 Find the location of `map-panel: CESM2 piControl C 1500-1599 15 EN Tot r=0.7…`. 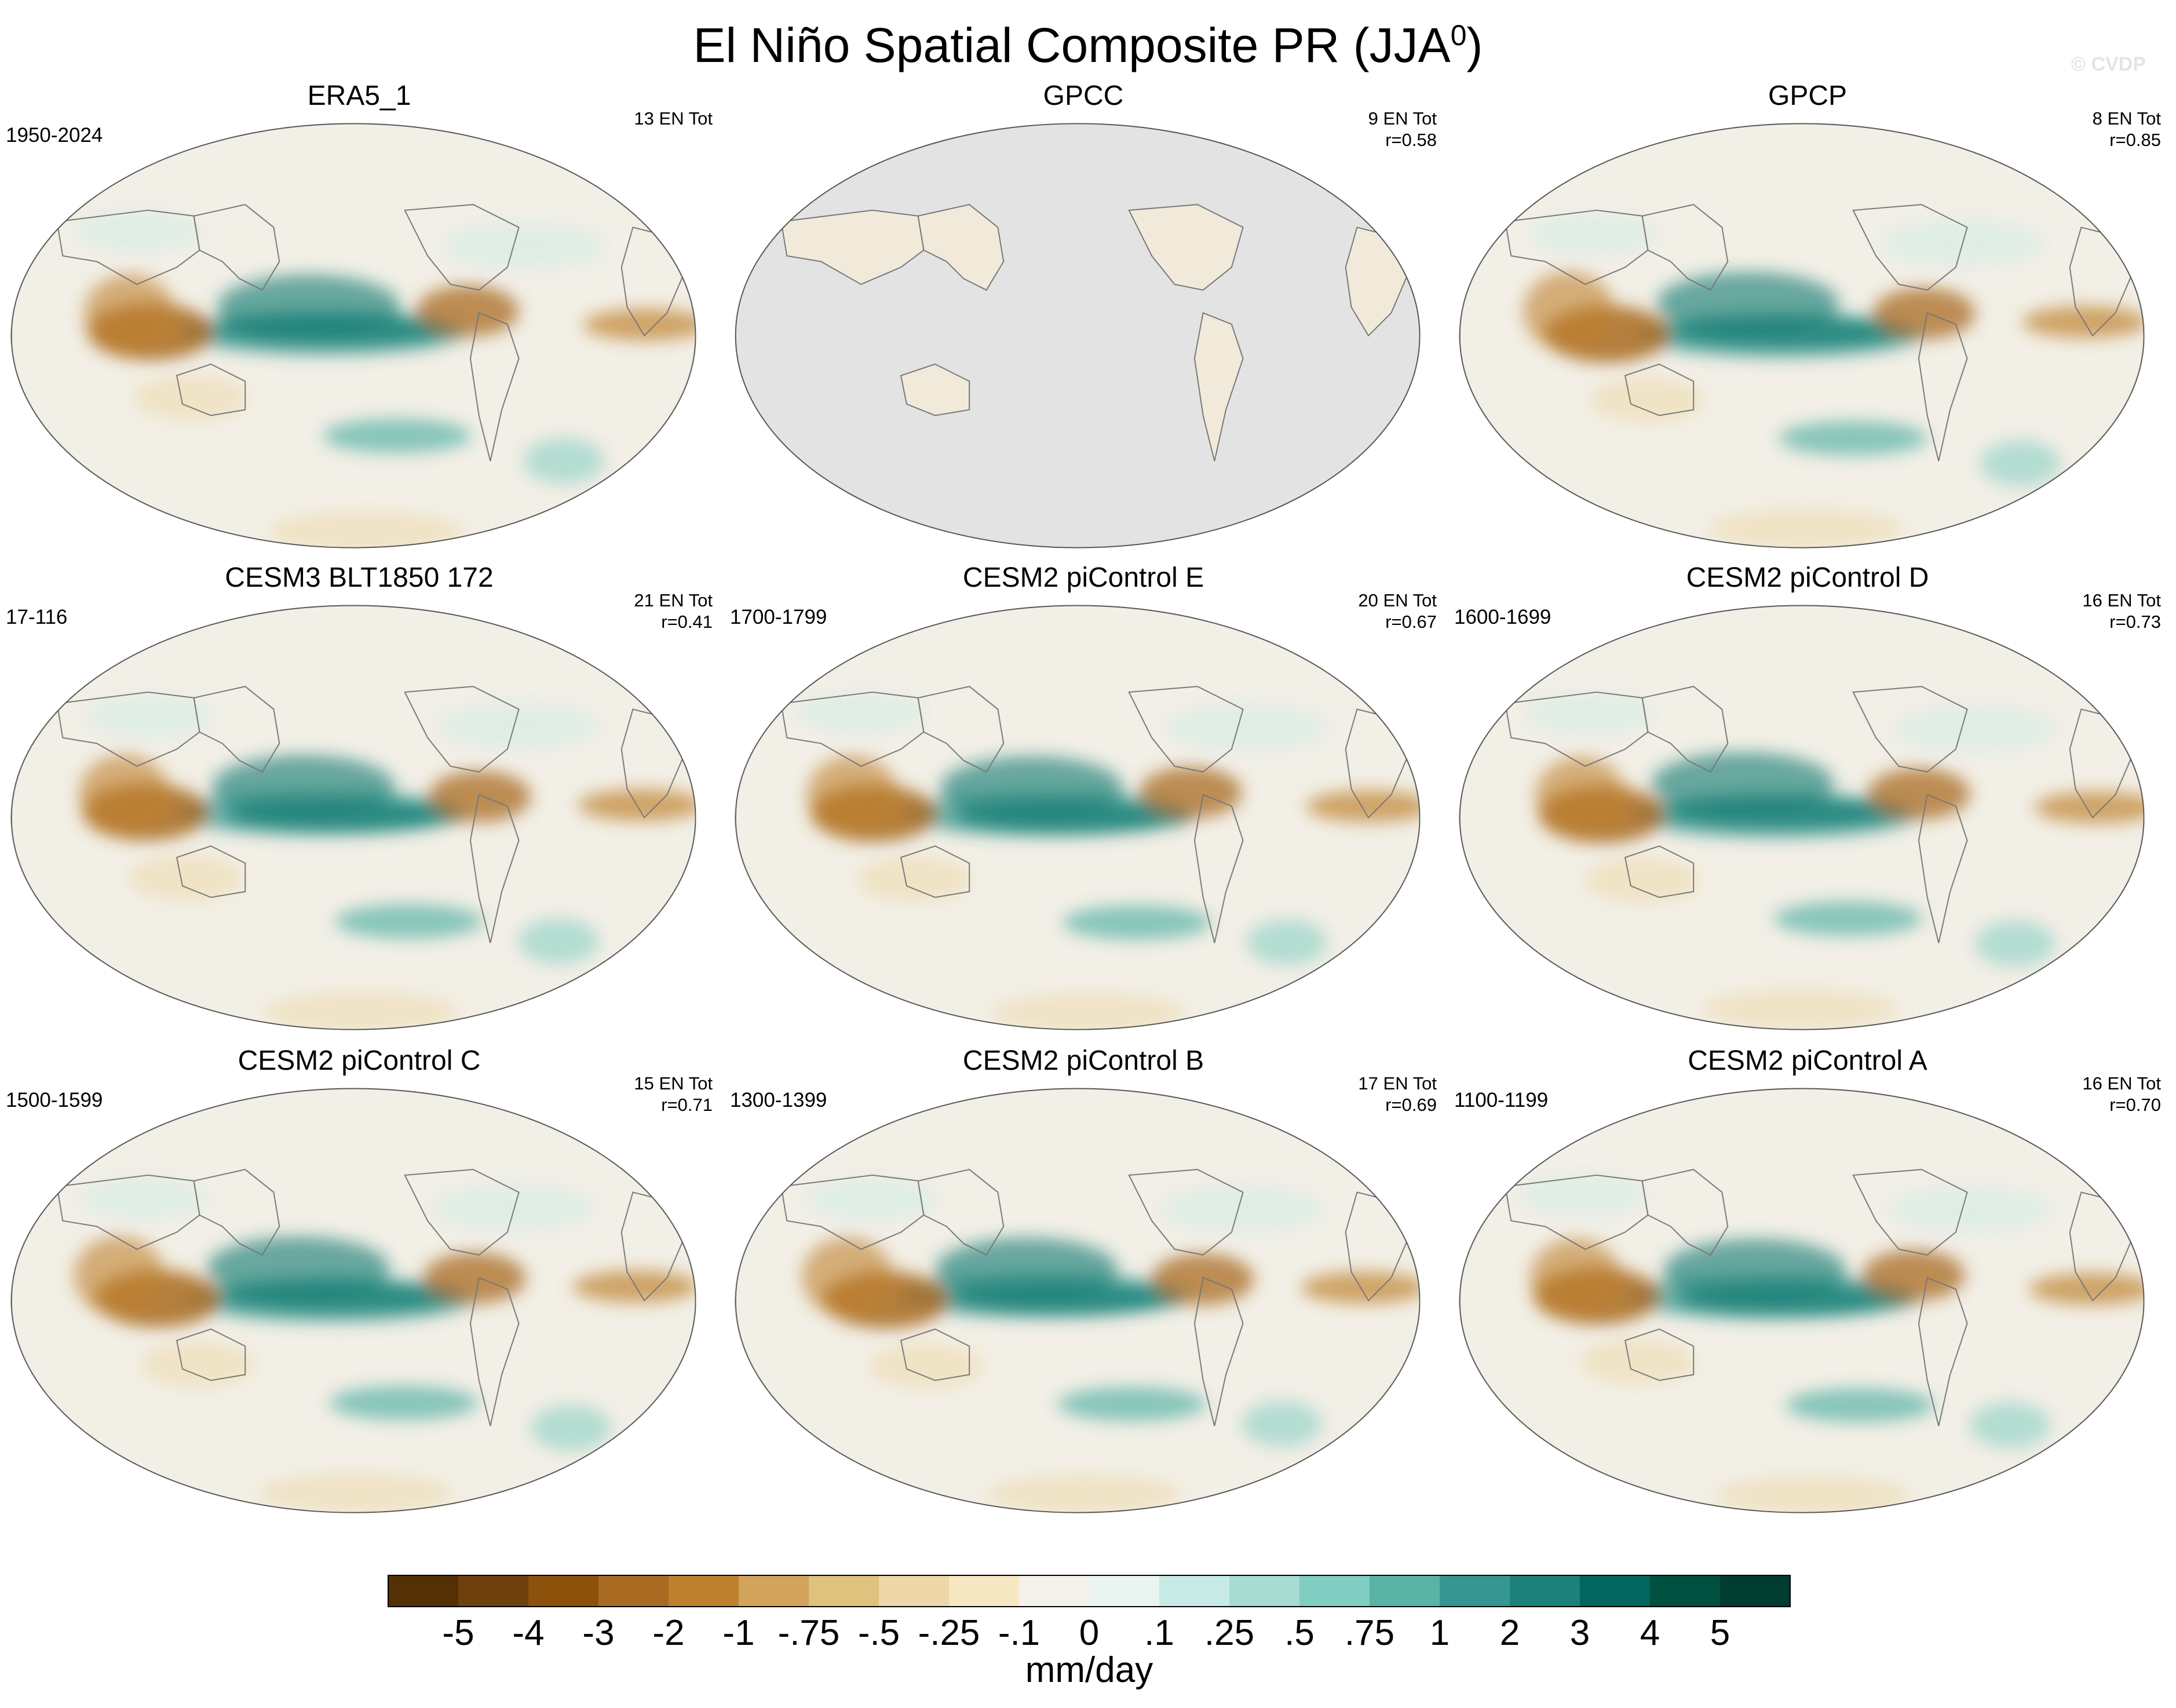

map-panel: CESM2 piControl C 1500-1599 15 EN Tot r=0.7… is located at coordinates (359, 1283).